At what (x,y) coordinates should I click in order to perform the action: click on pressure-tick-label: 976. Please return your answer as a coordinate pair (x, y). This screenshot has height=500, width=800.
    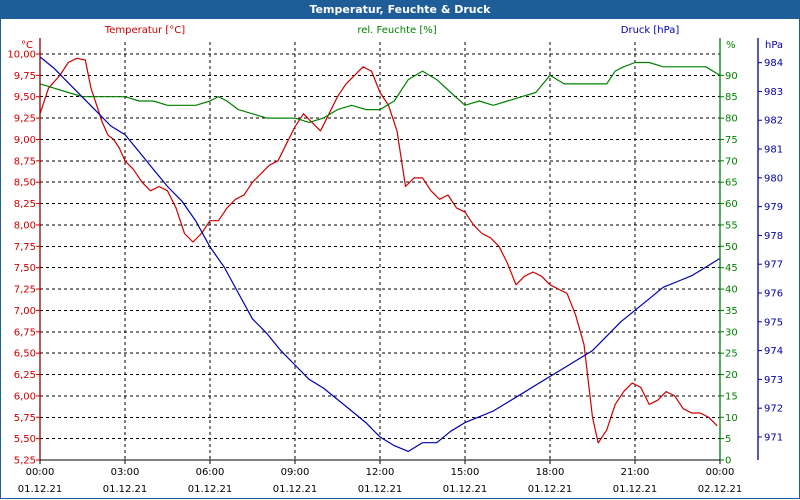
    Looking at the image, I should click on (773, 293).